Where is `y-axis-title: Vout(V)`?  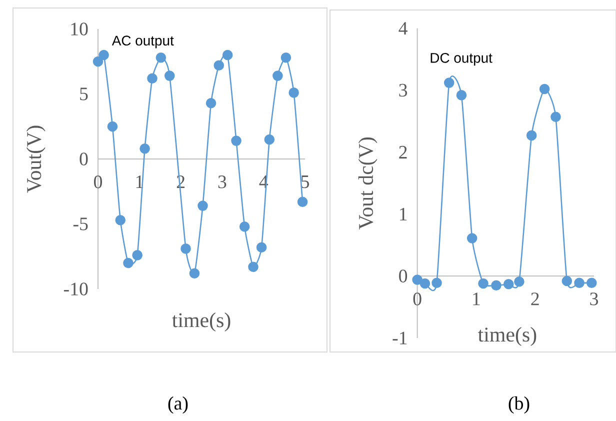 y-axis-title: Vout(V) is located at coordinates (36, 159).